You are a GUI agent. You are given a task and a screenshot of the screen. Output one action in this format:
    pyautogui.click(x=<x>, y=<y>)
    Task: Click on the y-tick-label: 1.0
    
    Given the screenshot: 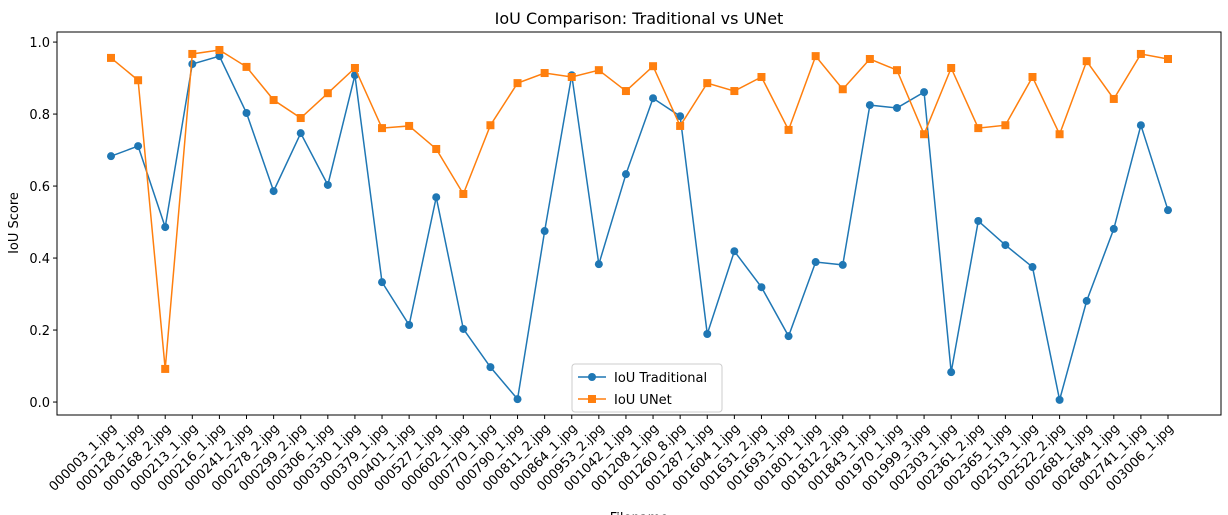 What is the action you would take?
    pyautogui.click(x=39, y=43)
    